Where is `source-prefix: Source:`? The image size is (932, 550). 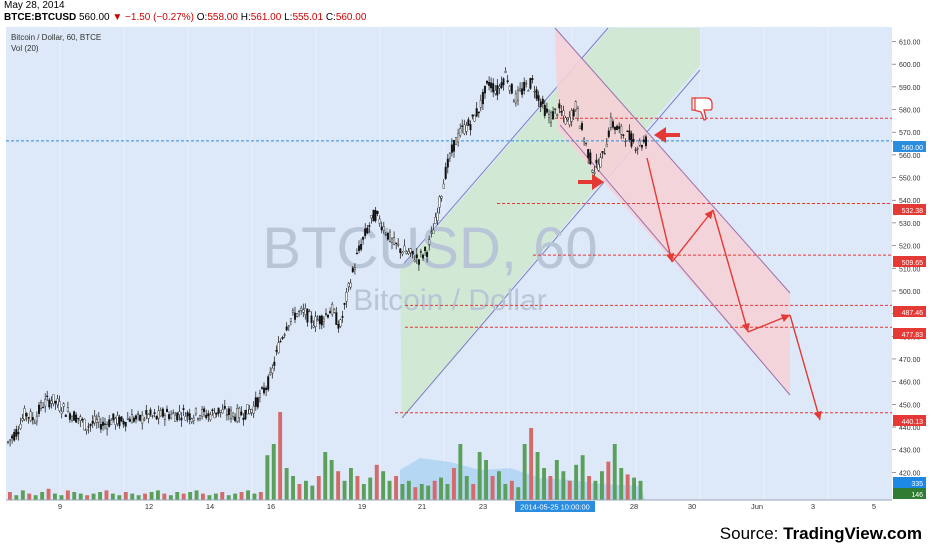 source-prefix: Source: is located at coordinates (749, 533).